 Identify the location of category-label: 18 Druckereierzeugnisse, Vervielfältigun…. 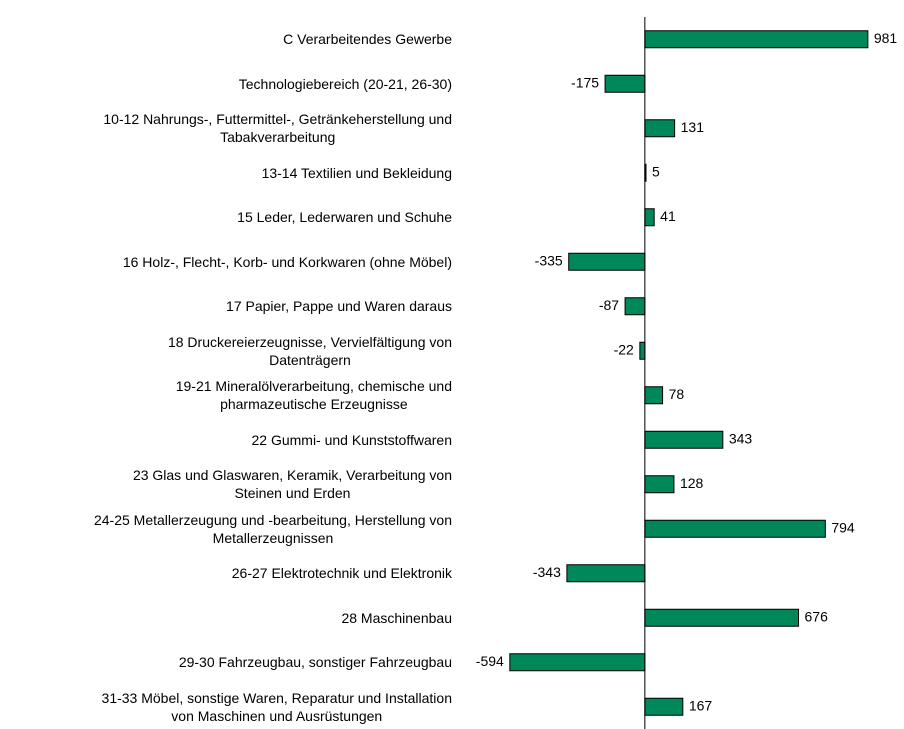
(226, 351).